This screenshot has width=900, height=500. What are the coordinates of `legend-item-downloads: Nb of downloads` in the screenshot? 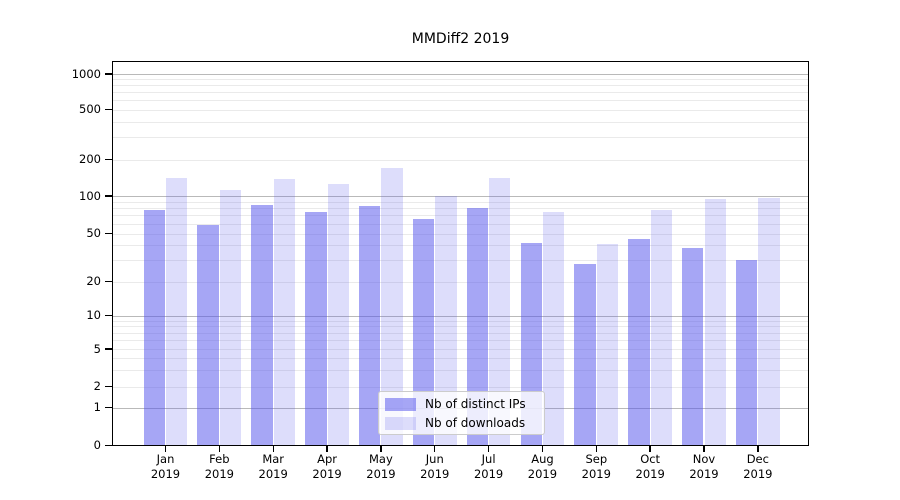 It's located at (460, 423).